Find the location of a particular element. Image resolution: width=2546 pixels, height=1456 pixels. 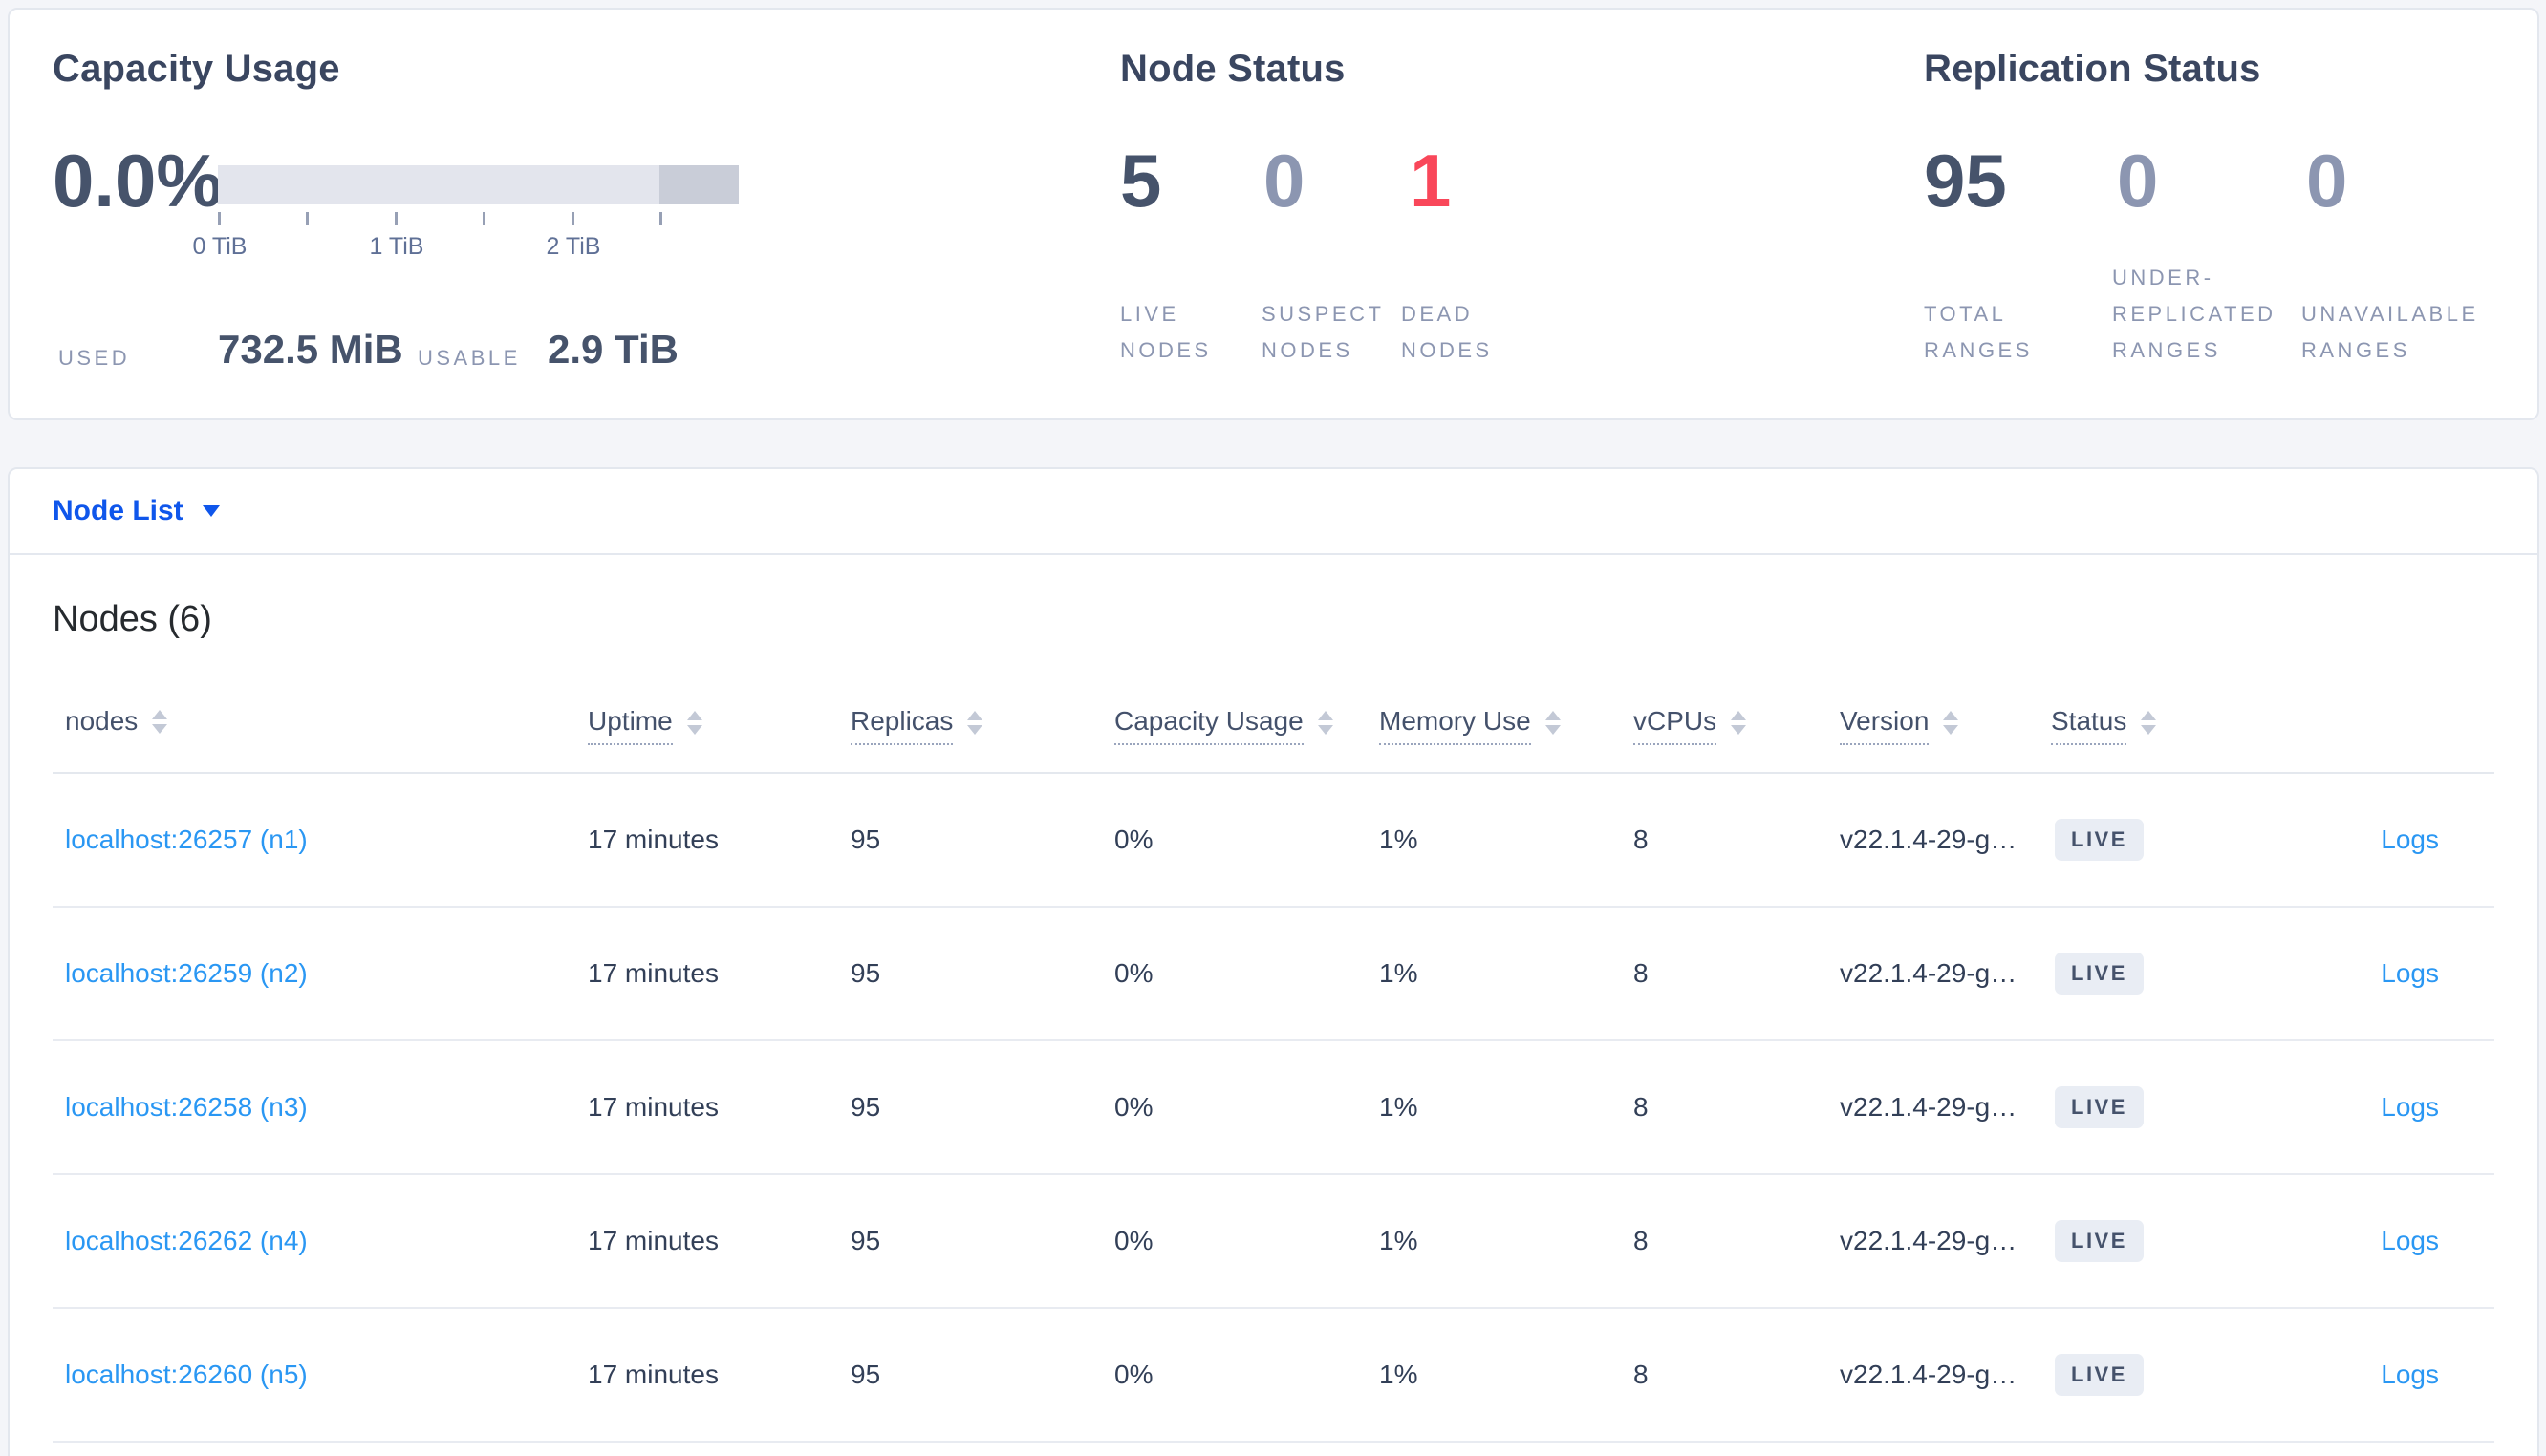

node-link: localhost:26258 (n3) is located at coordinates (186, 1107).